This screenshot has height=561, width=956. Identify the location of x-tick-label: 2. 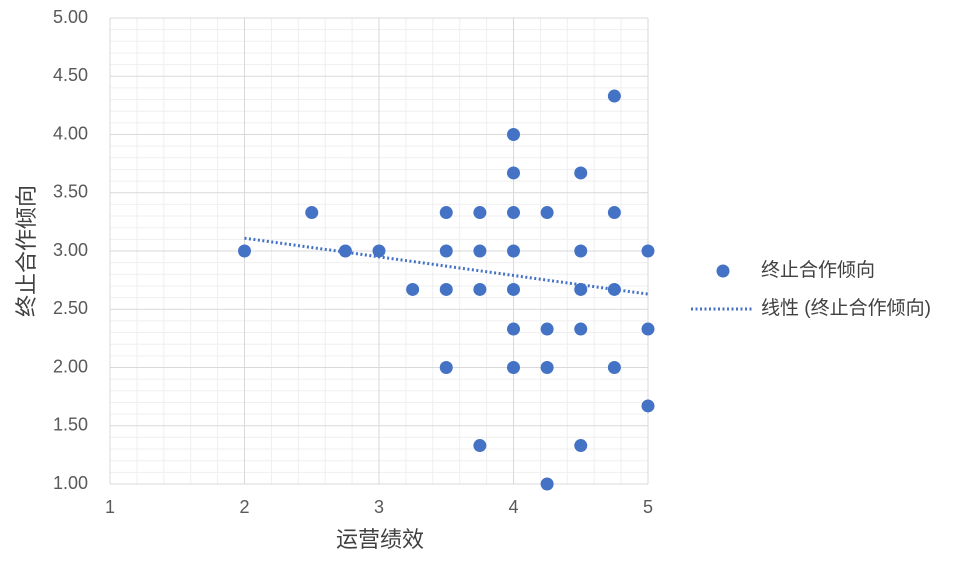
(244, 507).